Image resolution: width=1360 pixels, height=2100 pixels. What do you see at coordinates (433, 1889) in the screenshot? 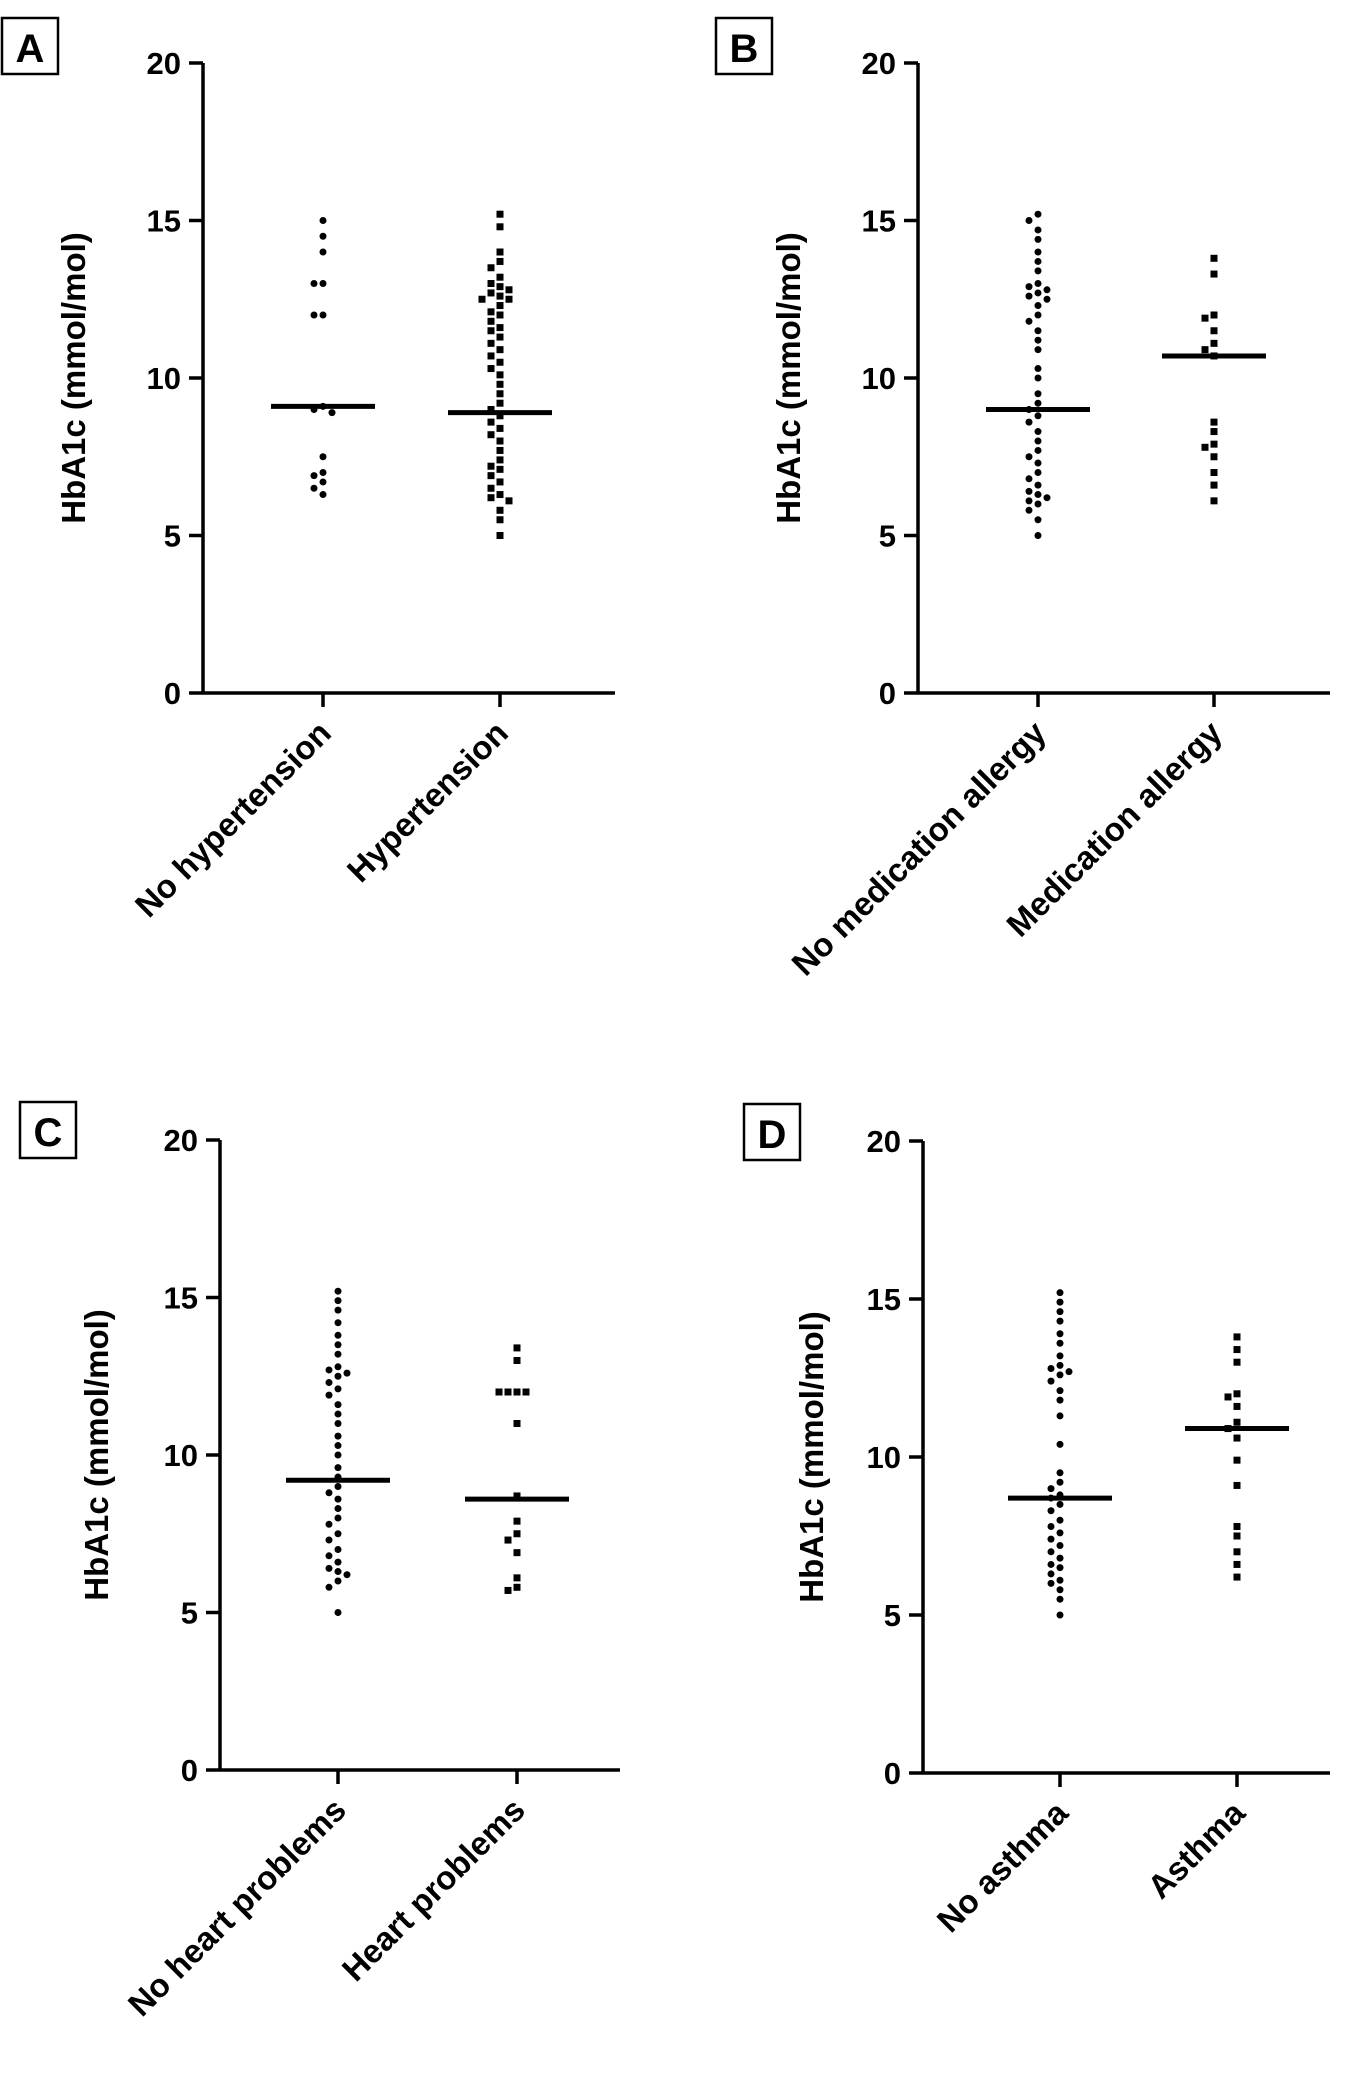
I see `x-tick-label: Heart problems` at bounding box center [433, 1889].